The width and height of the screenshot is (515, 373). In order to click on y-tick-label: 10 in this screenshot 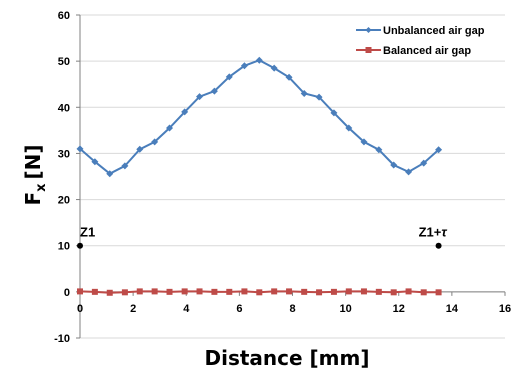, I will do `click(64, 247)`.